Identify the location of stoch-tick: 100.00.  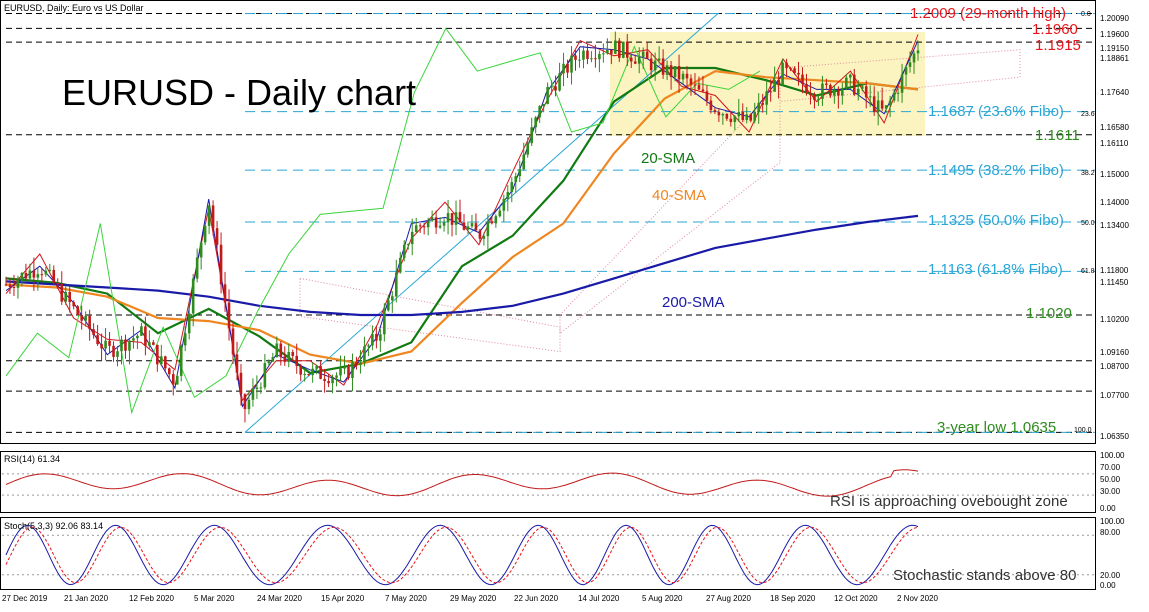
(1112, 521).